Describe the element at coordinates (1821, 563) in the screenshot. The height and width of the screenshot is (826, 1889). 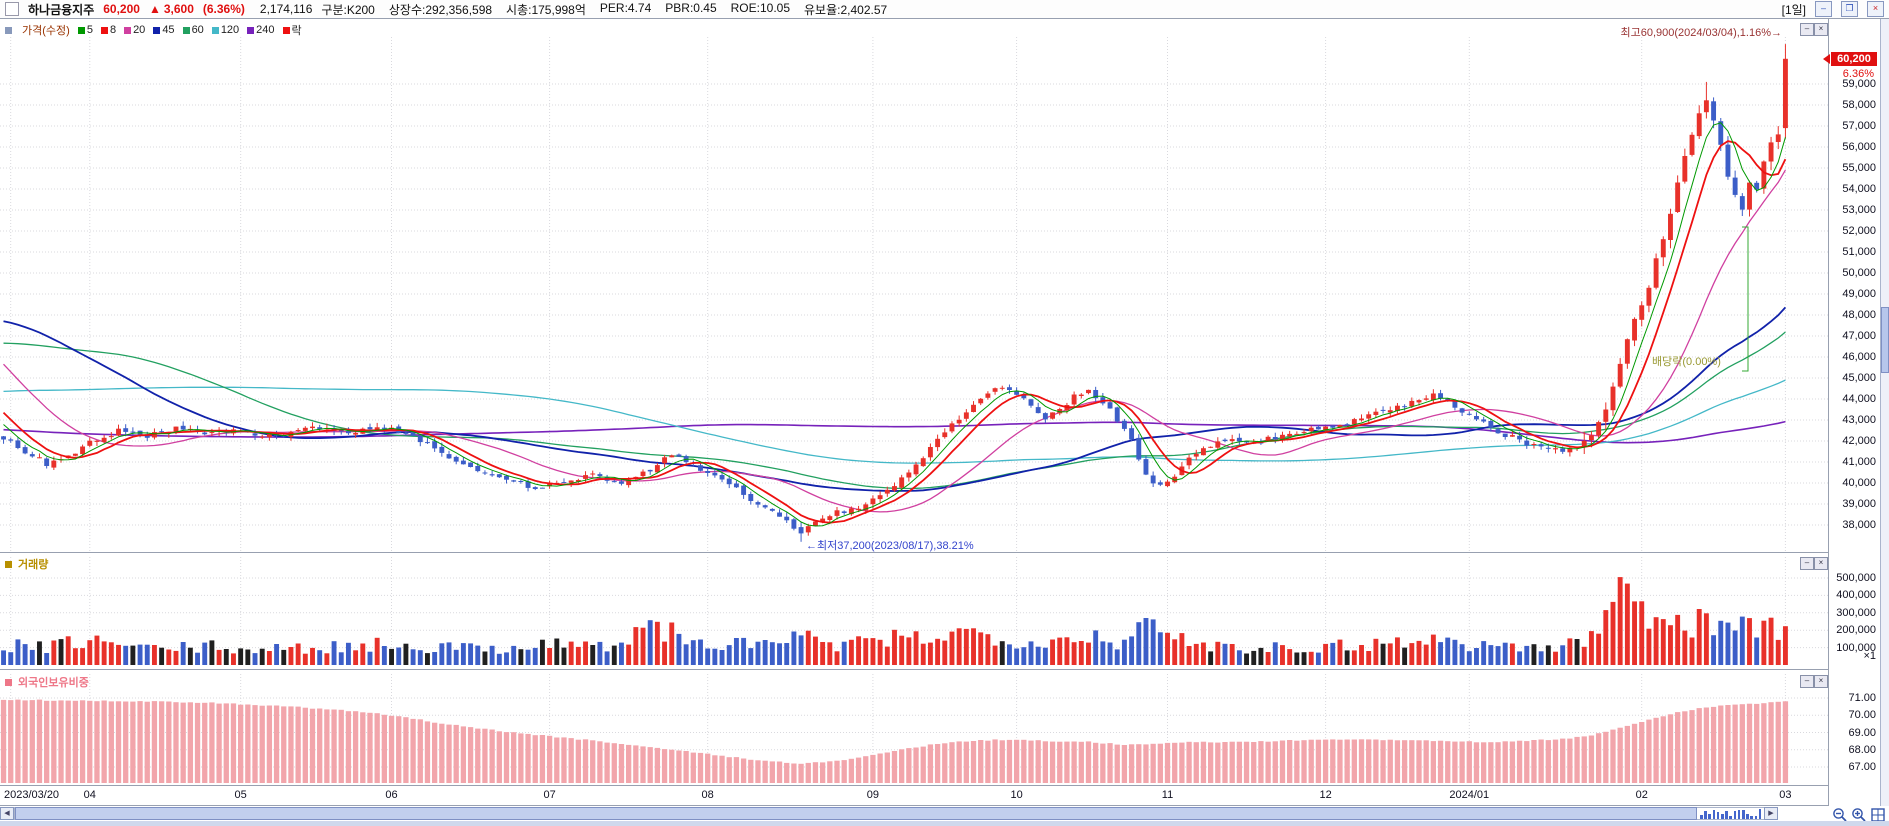
I see `volume-panel-close-button: ×` at that location.